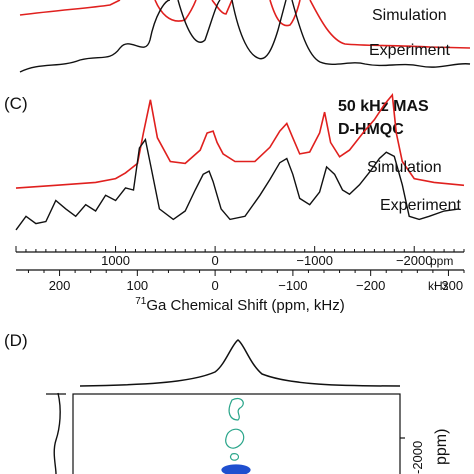  What do you see at coordinates (240, 257) in the screenshot?
I see `ppm-ticks: 1000 0 −1000 −2000` at bounding box center [240, 257].